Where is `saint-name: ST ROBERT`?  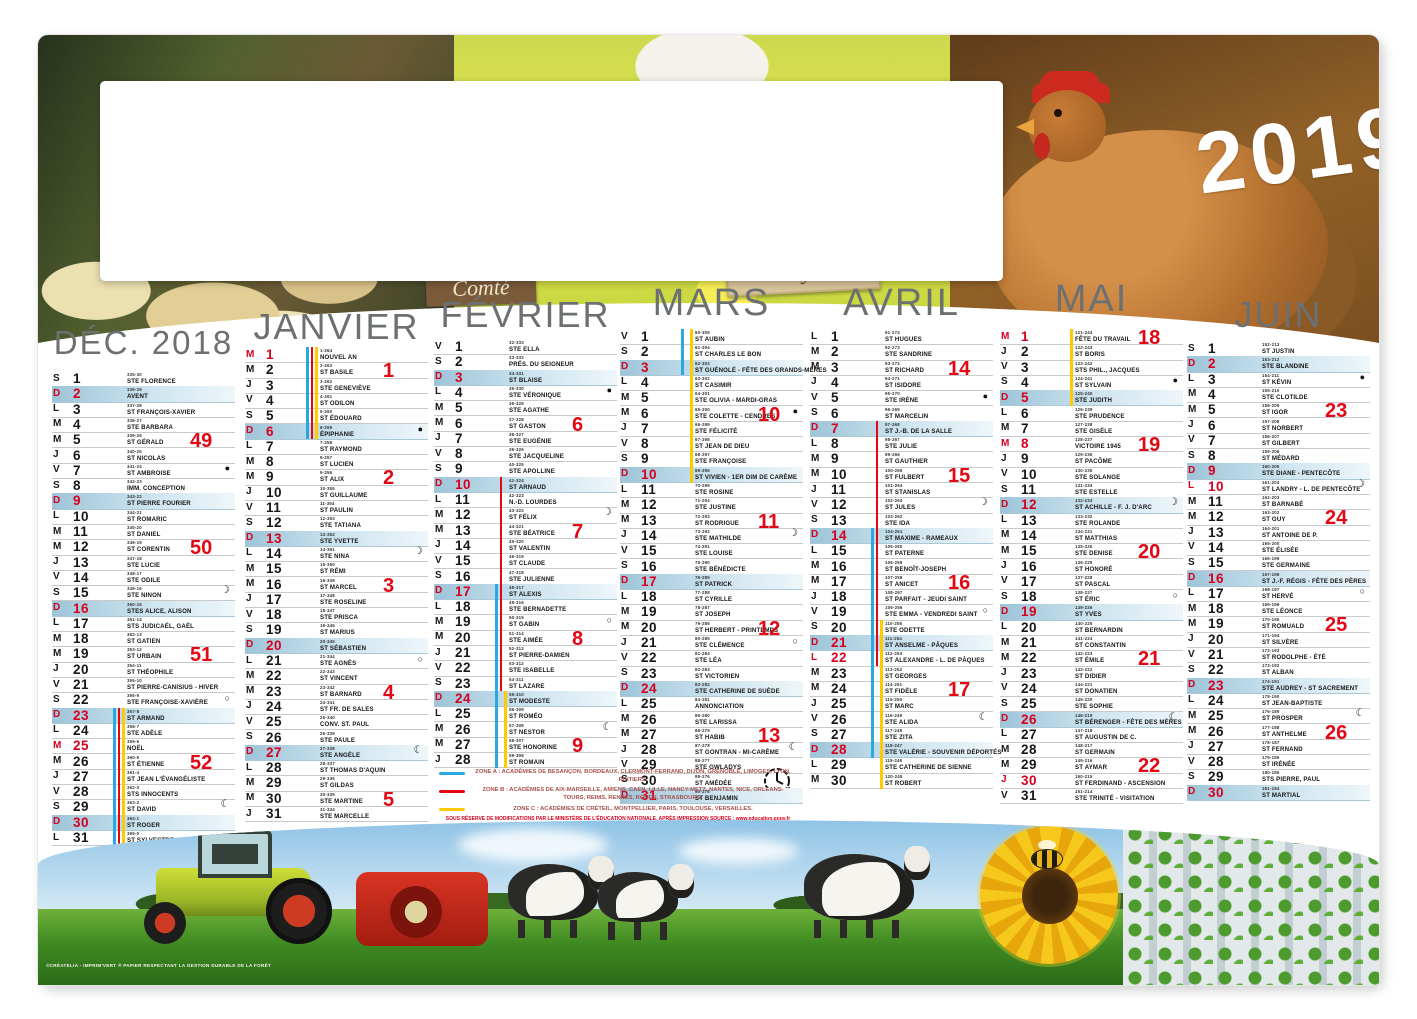
saint-name: ST ROBERT is located at coordinates (903, 783).